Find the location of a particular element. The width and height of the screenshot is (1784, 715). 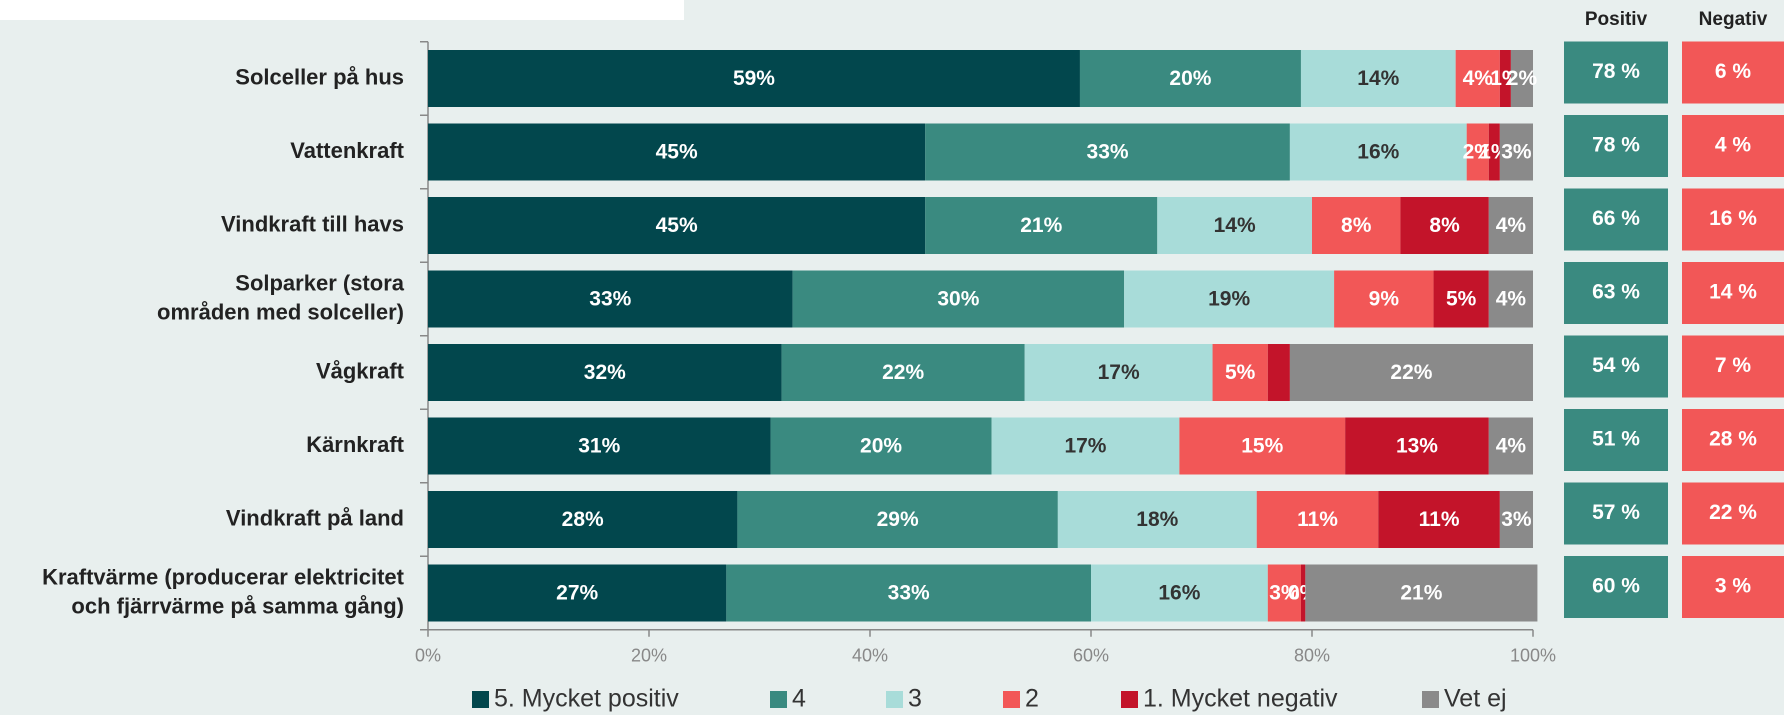

value-label: 29% is located at coordinates (898, 519).